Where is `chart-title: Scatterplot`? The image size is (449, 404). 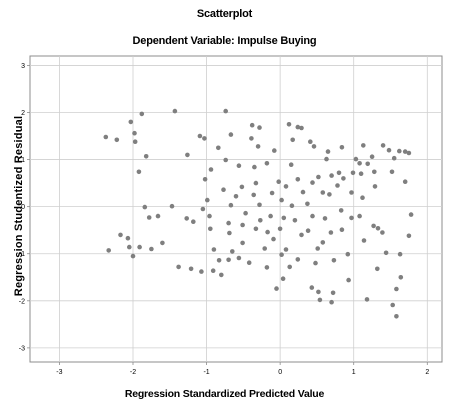
chart-title: Scatterplot is located at coordinates (224, 14).